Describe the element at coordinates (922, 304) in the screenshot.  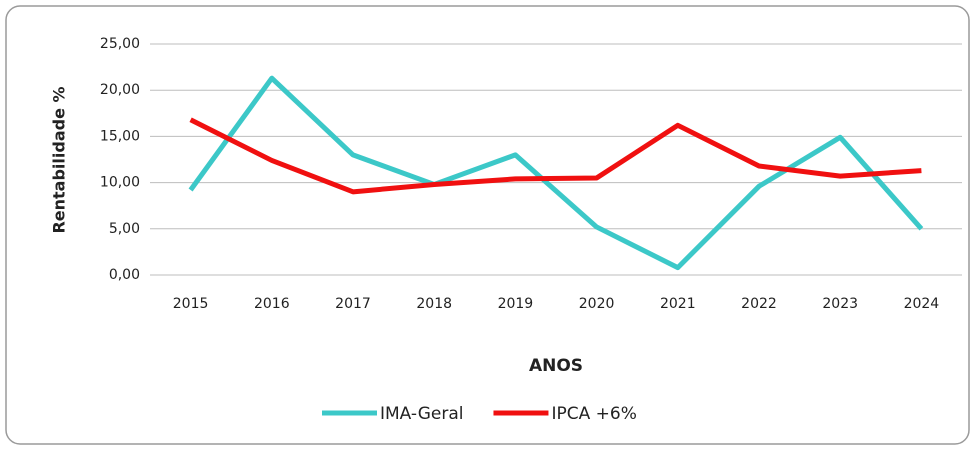
I see `x-tick-label: 2024` at that location.